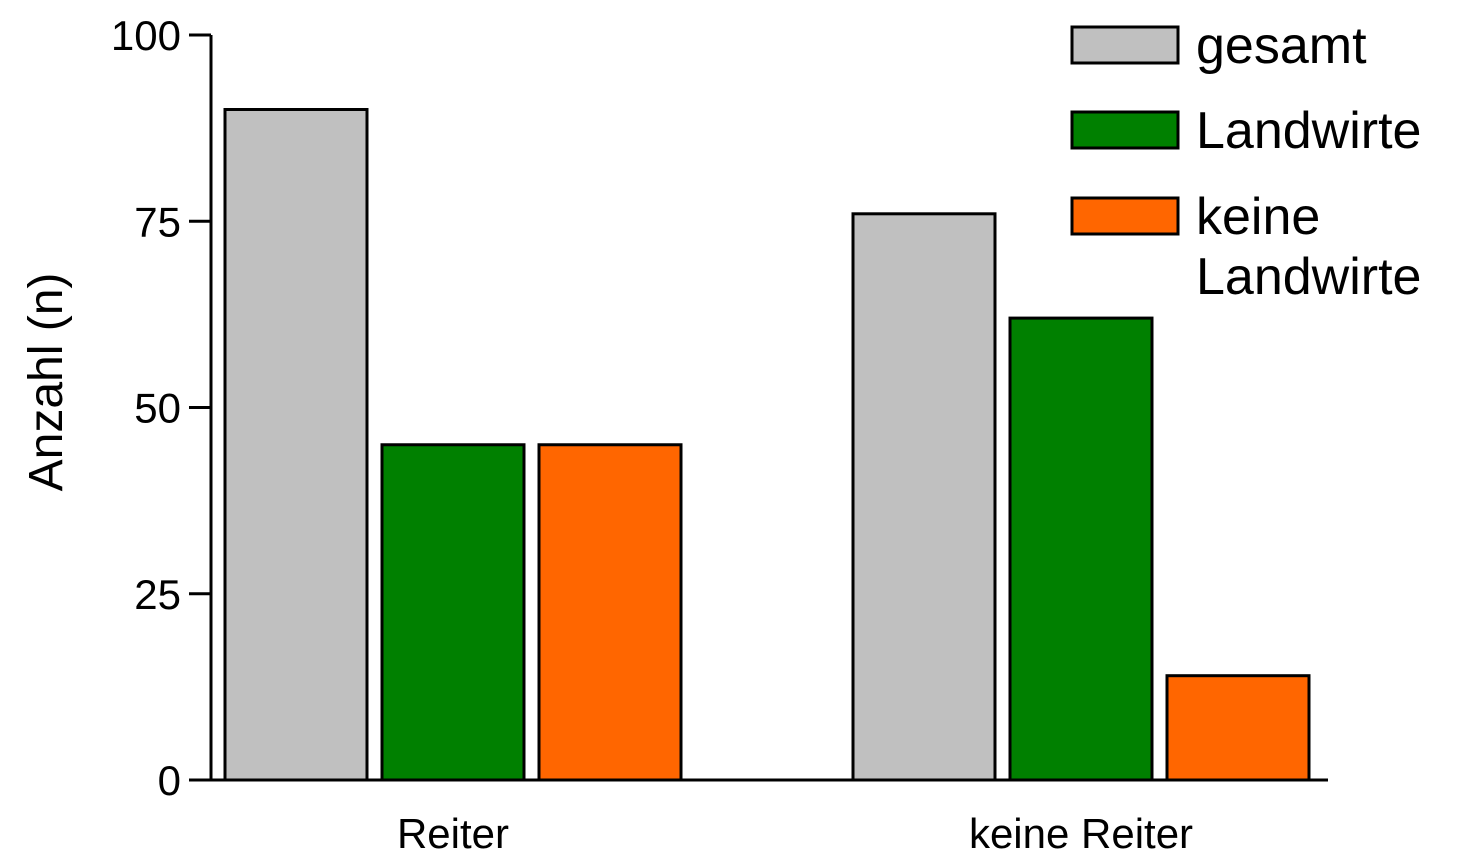  Describe the element at coordinates (46, 382) in the screenshot. I see `y-axis-title: Anzahl (n)` at that location.